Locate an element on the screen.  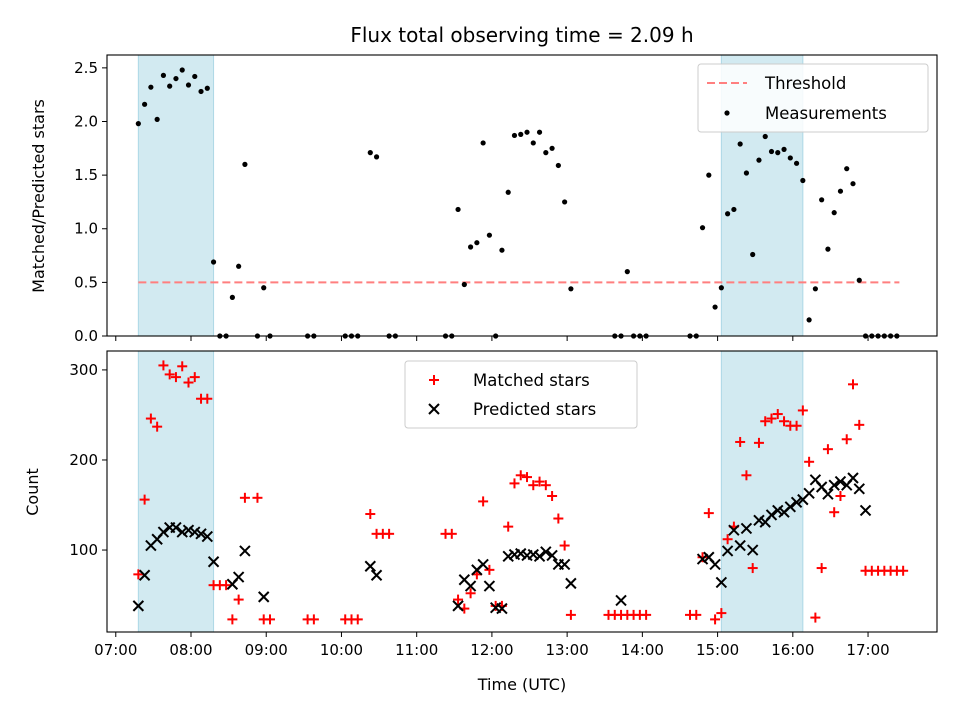
top-y-axis-label: Matched/Predicted stars is located at coordinates (38, 196).